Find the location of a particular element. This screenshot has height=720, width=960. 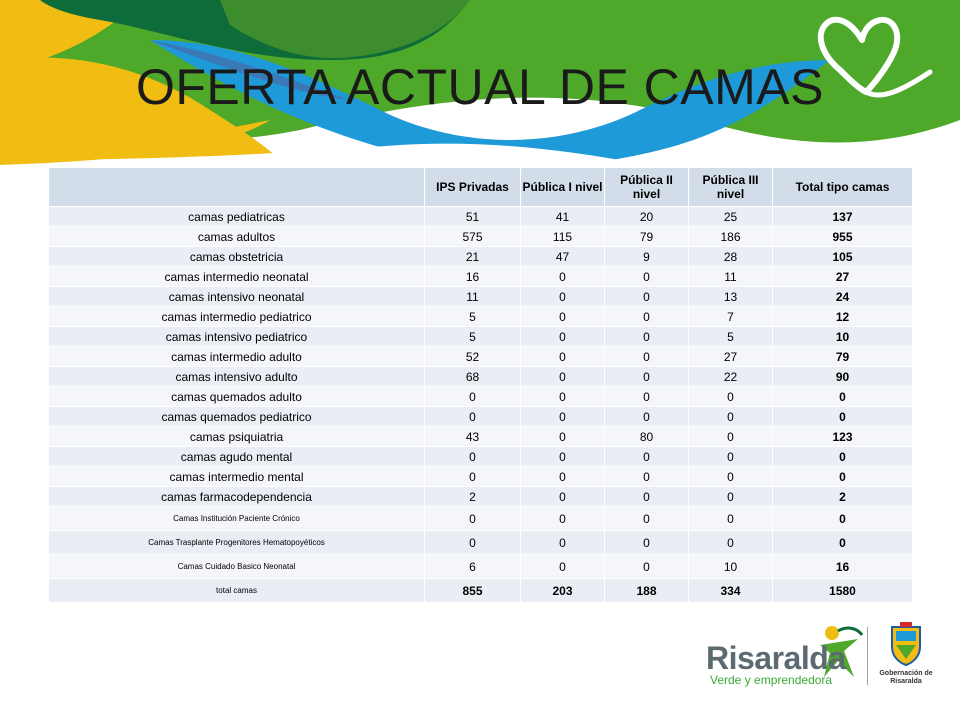

table-row: camas intensivo neonatal 11 0 0 13 24 is located at coordinates (480, 296).